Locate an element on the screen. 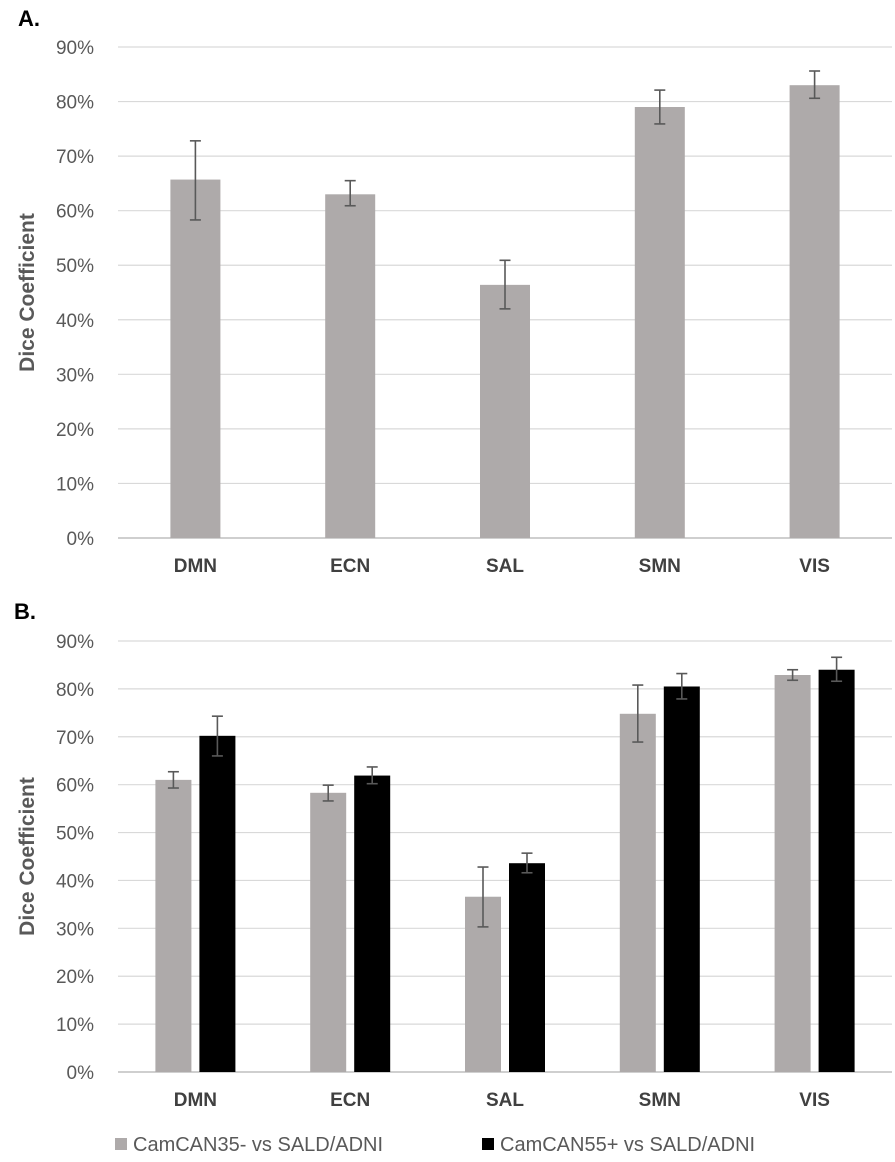  panel-a-y-tick-label: 60% is located at coordinates (75, 212).